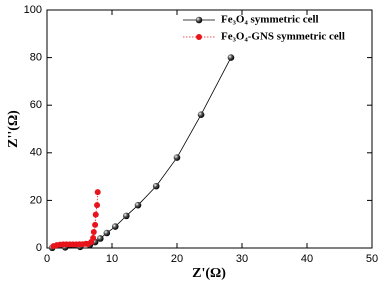 The height and width of the screenshot is (287, 383). What do you see at coordinates (242, 259) in the screenshot?
I see `x-tick-label: 30` at bounding box center [242, 259].